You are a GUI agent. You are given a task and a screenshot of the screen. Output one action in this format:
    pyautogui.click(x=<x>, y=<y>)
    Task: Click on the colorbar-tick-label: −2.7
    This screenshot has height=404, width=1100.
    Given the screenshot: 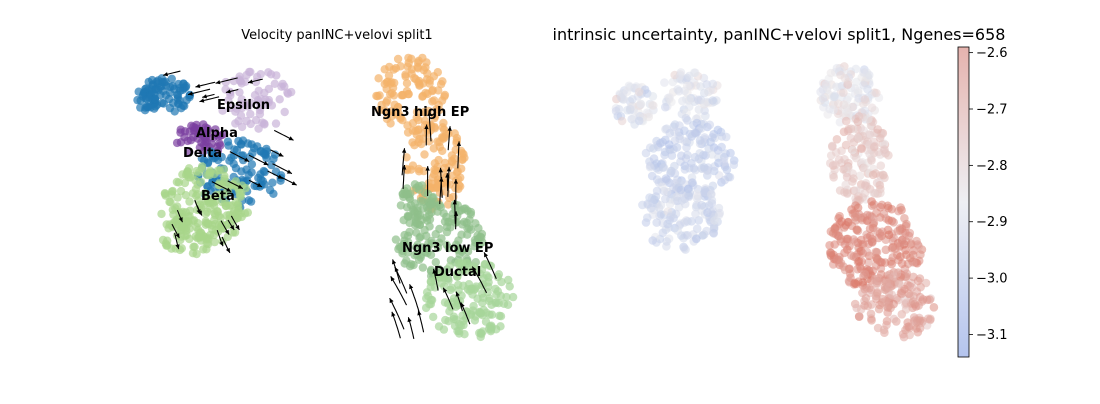 What is the action you would take?
    pyautogui.click(x=992, y=110)
    